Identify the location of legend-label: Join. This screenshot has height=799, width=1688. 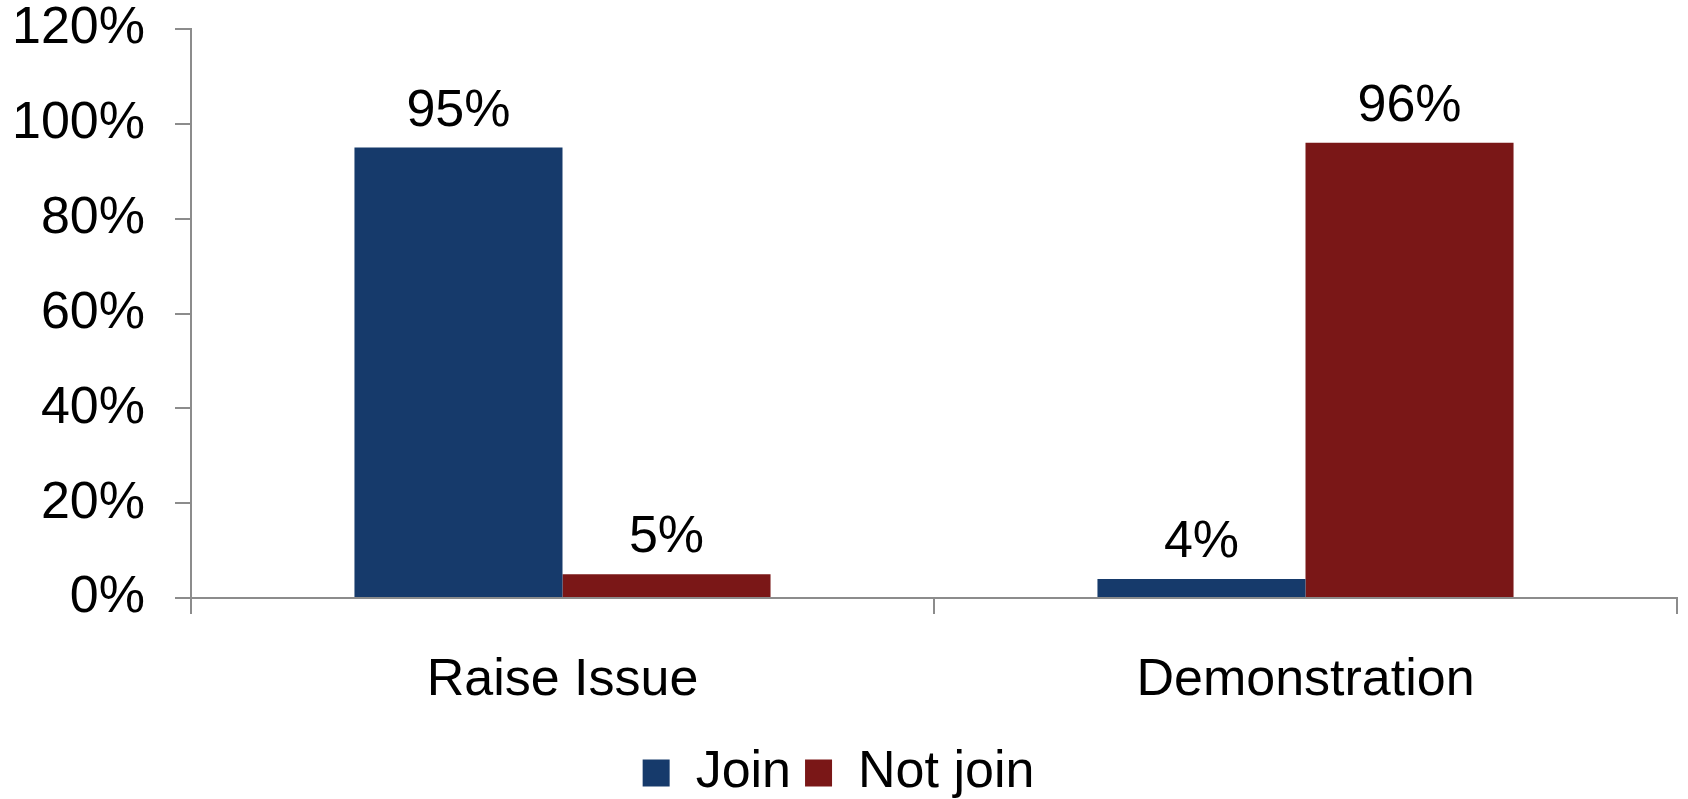
(743, 769).